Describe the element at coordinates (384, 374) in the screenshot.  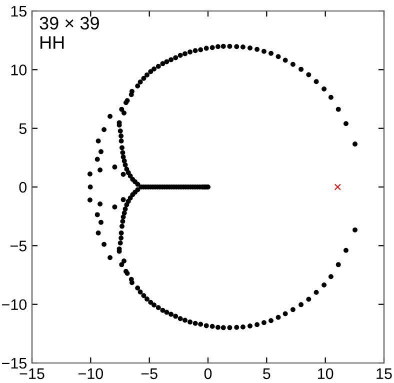
I see `x-tick-label: 15` at that location.